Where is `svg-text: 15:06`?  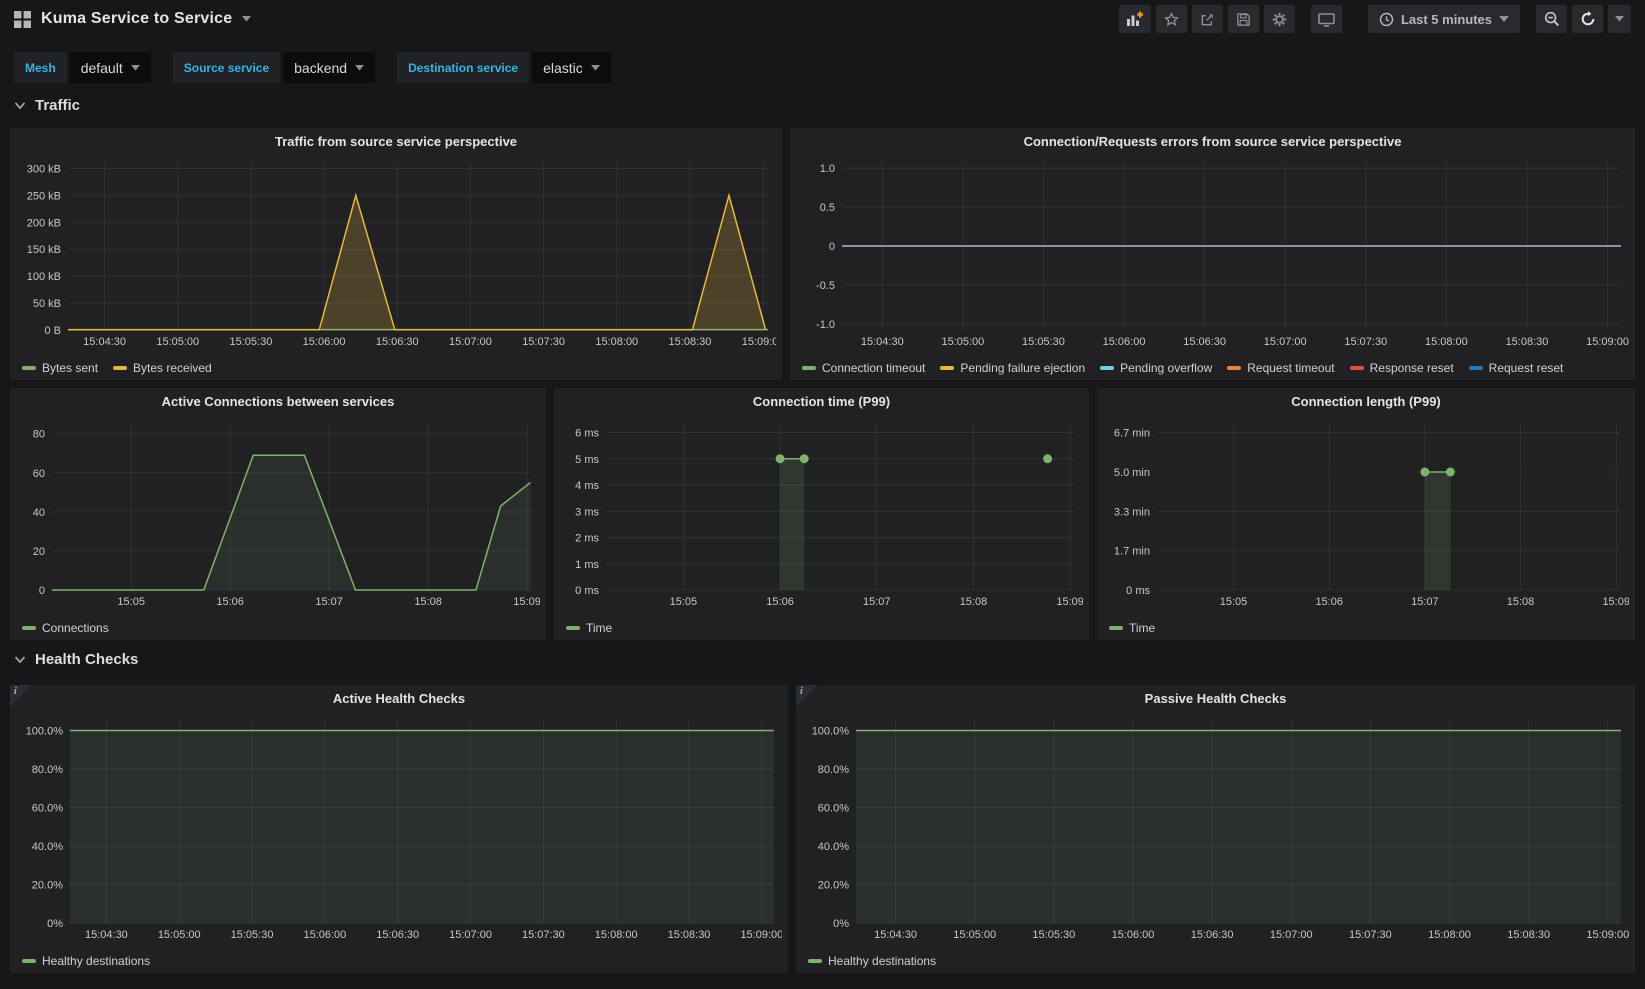 svg-text: 15:06 is located at coordinates (780, 602).